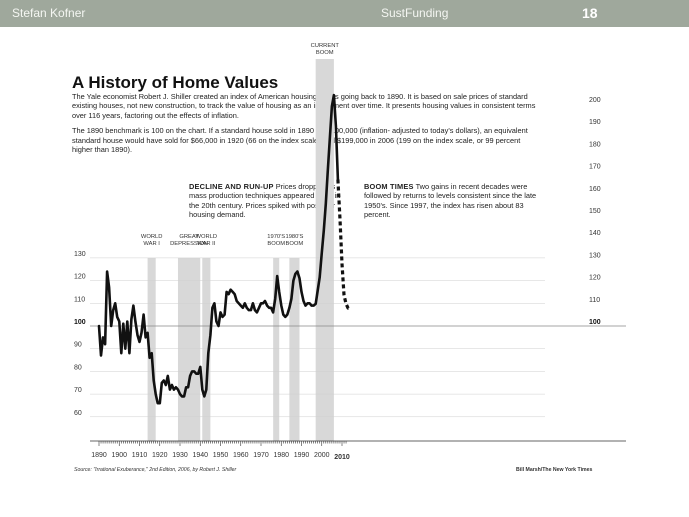  What do you see at coordinates (595, 278) in the screenshot?
I see `y-tick-label-right: 120` at bounding box center [595, 278].